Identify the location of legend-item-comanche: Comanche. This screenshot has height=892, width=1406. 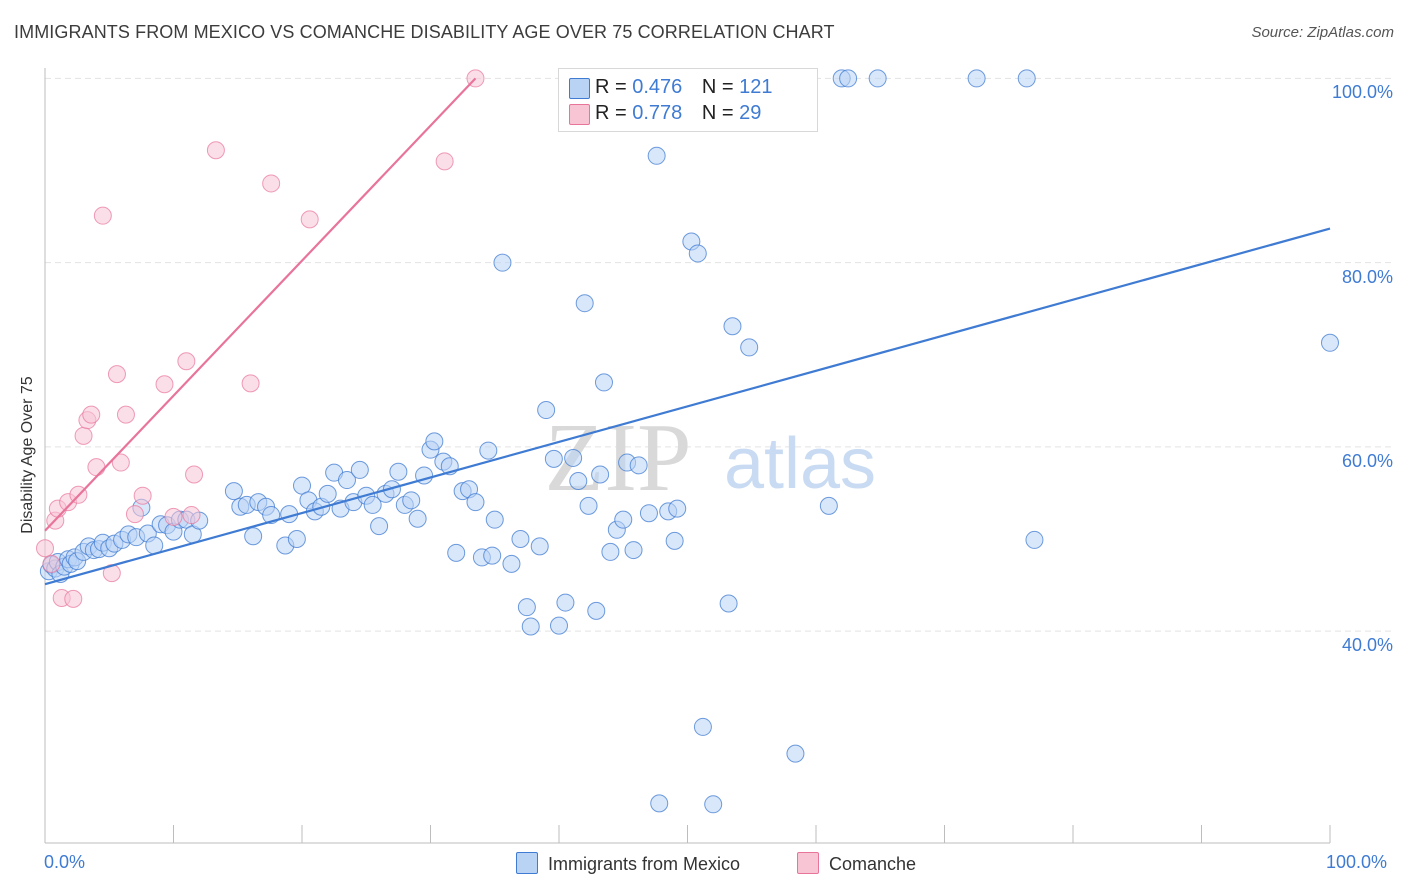
(856, 863).